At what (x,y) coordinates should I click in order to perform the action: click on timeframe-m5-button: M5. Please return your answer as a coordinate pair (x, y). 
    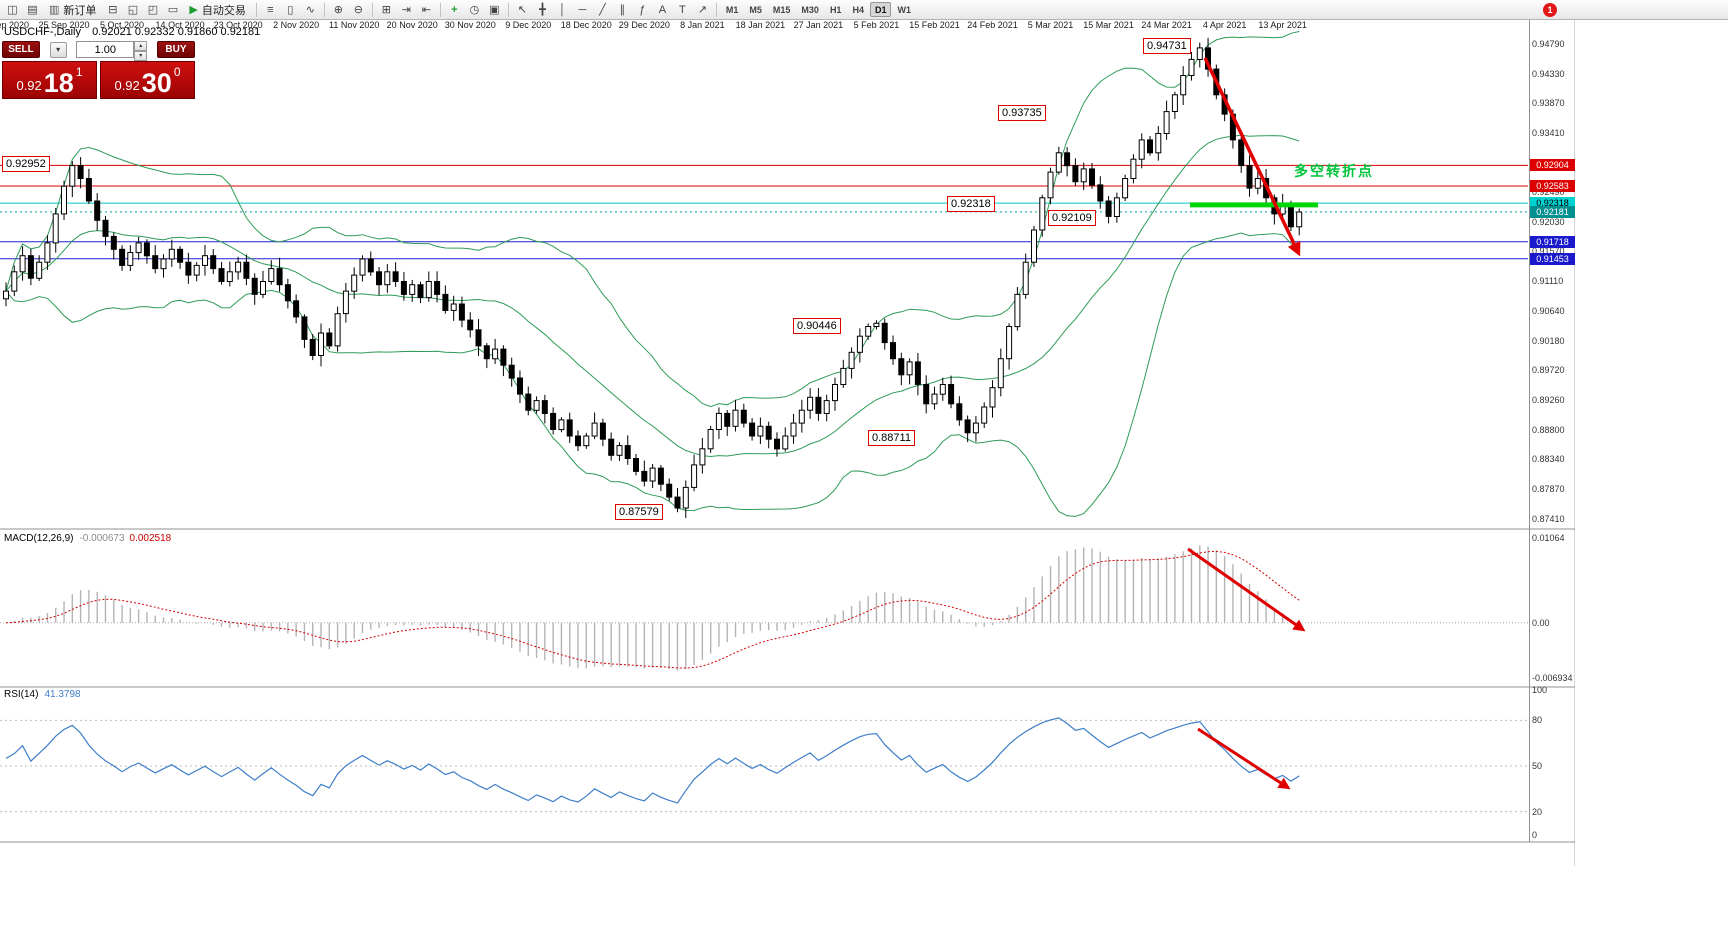
    Looking at the image, I should click on (755, 9).